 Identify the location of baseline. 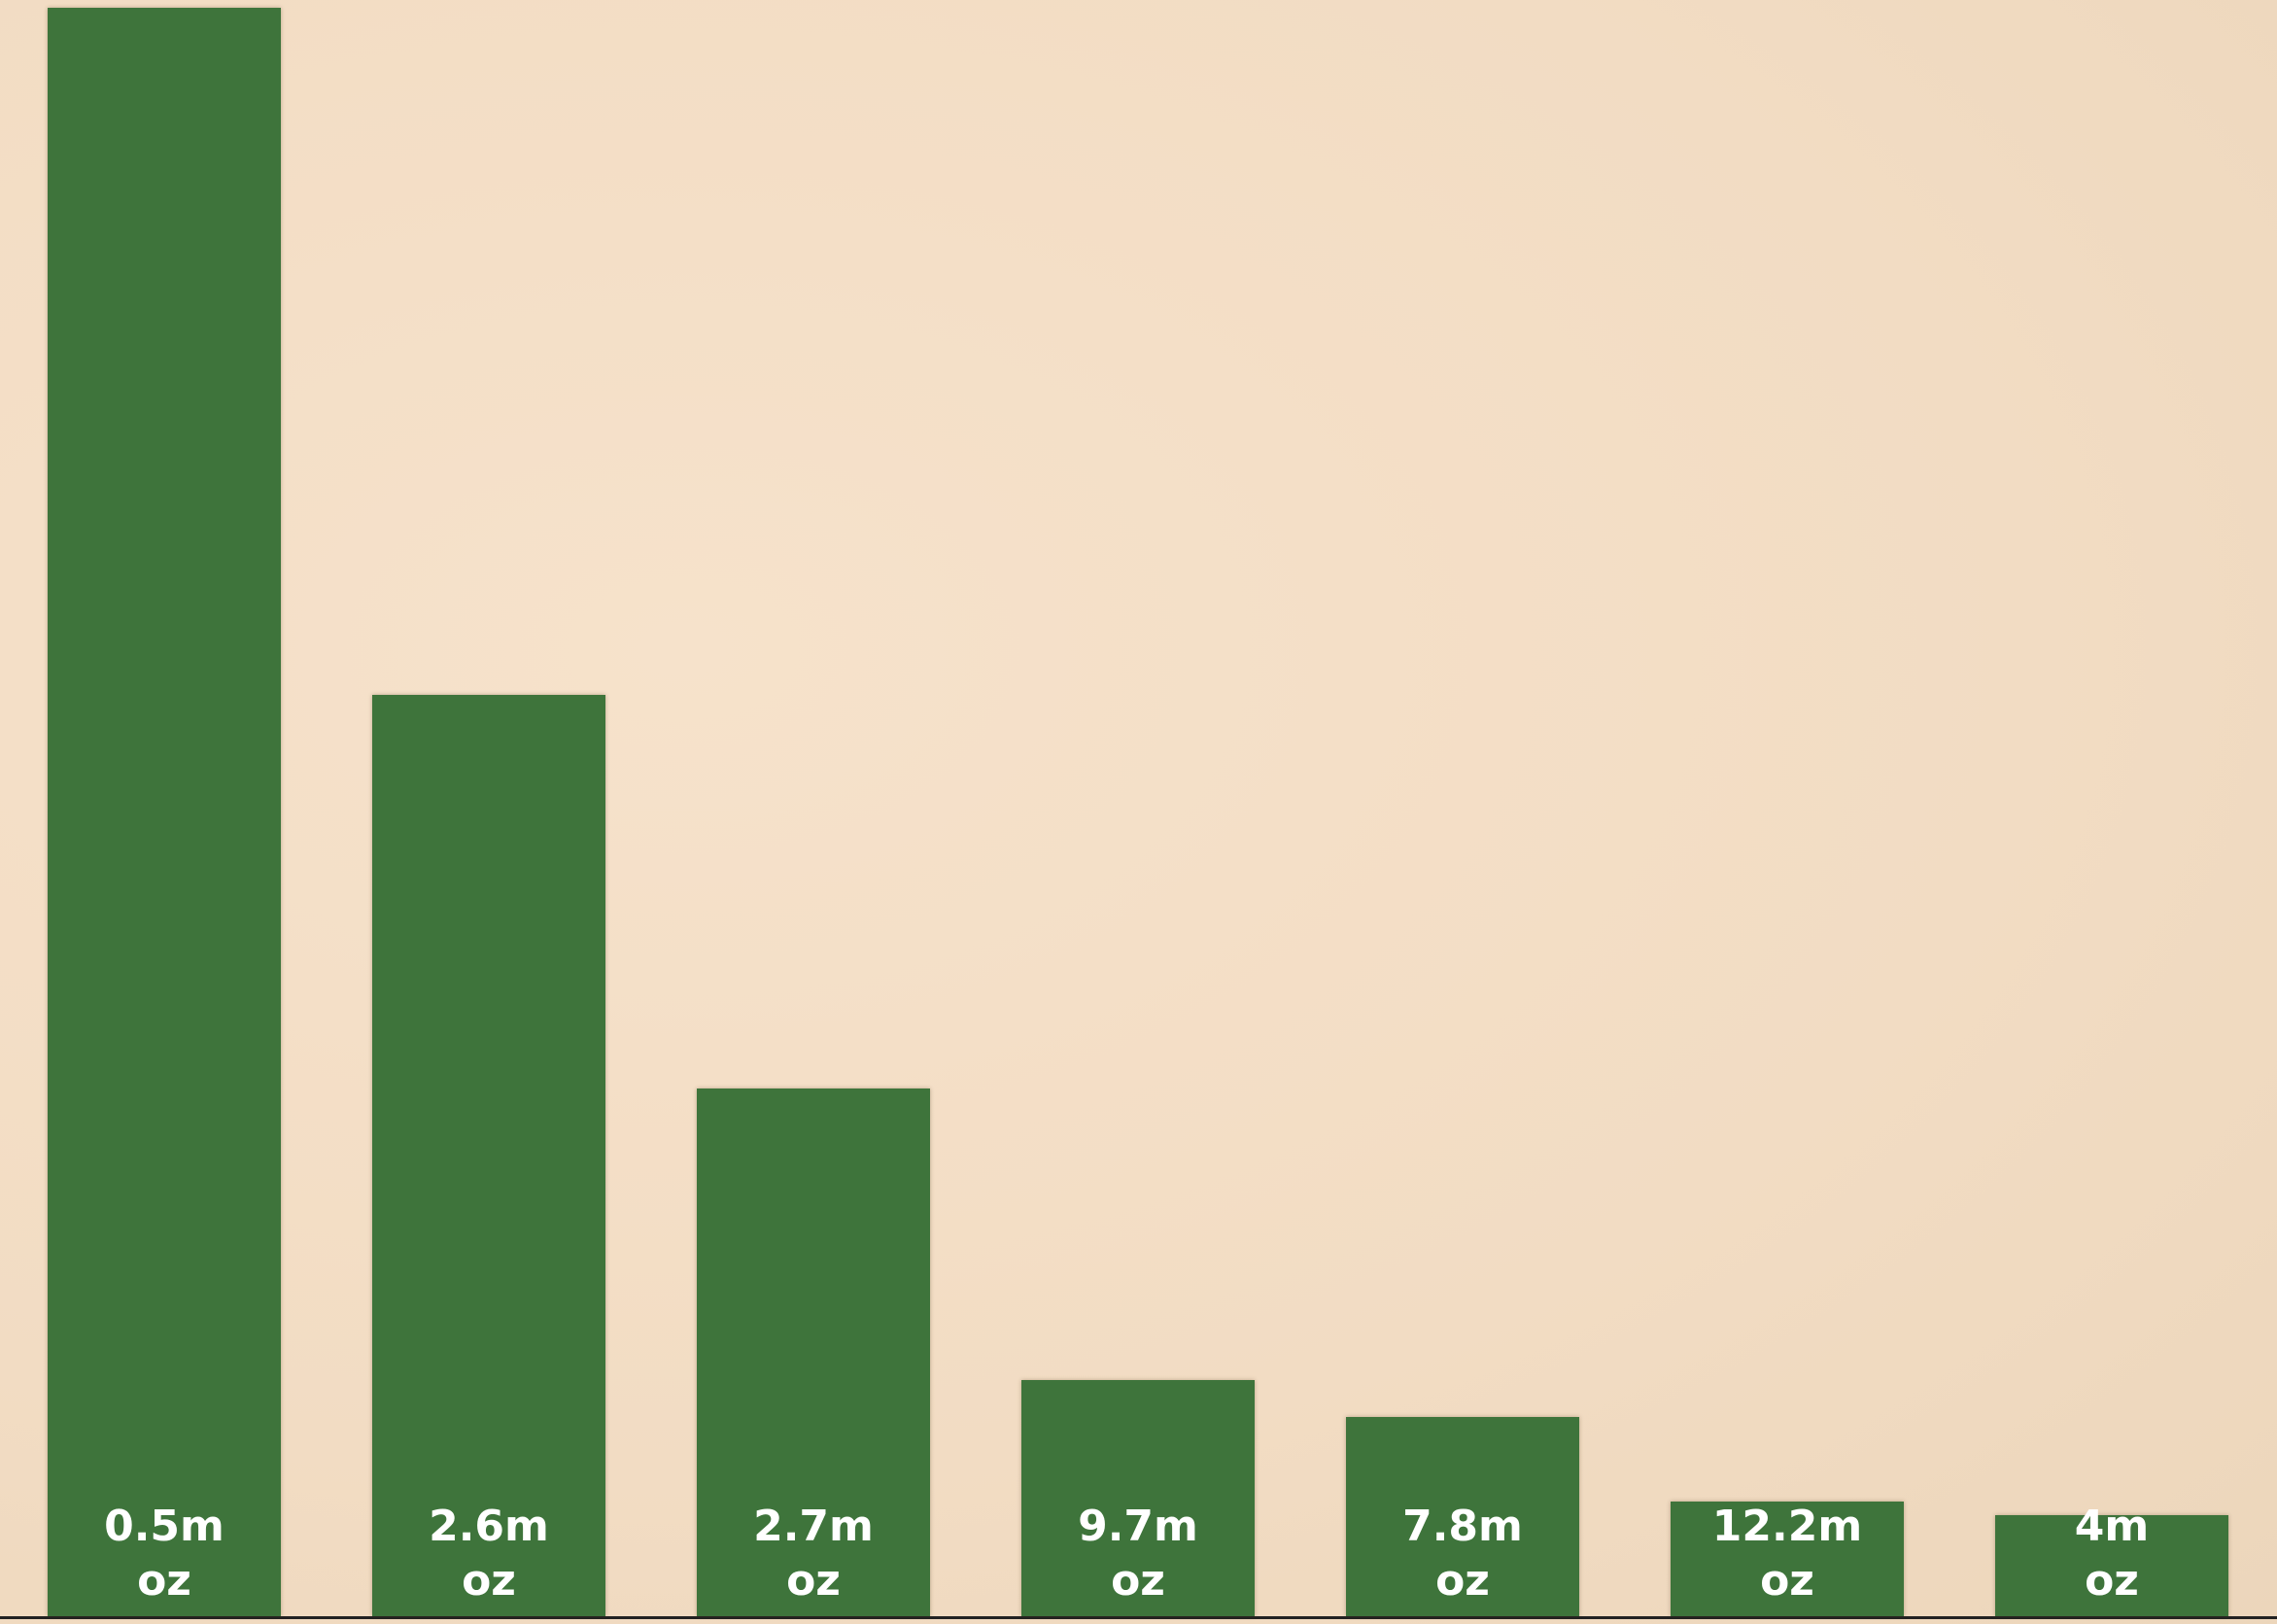
(1138, 1617).